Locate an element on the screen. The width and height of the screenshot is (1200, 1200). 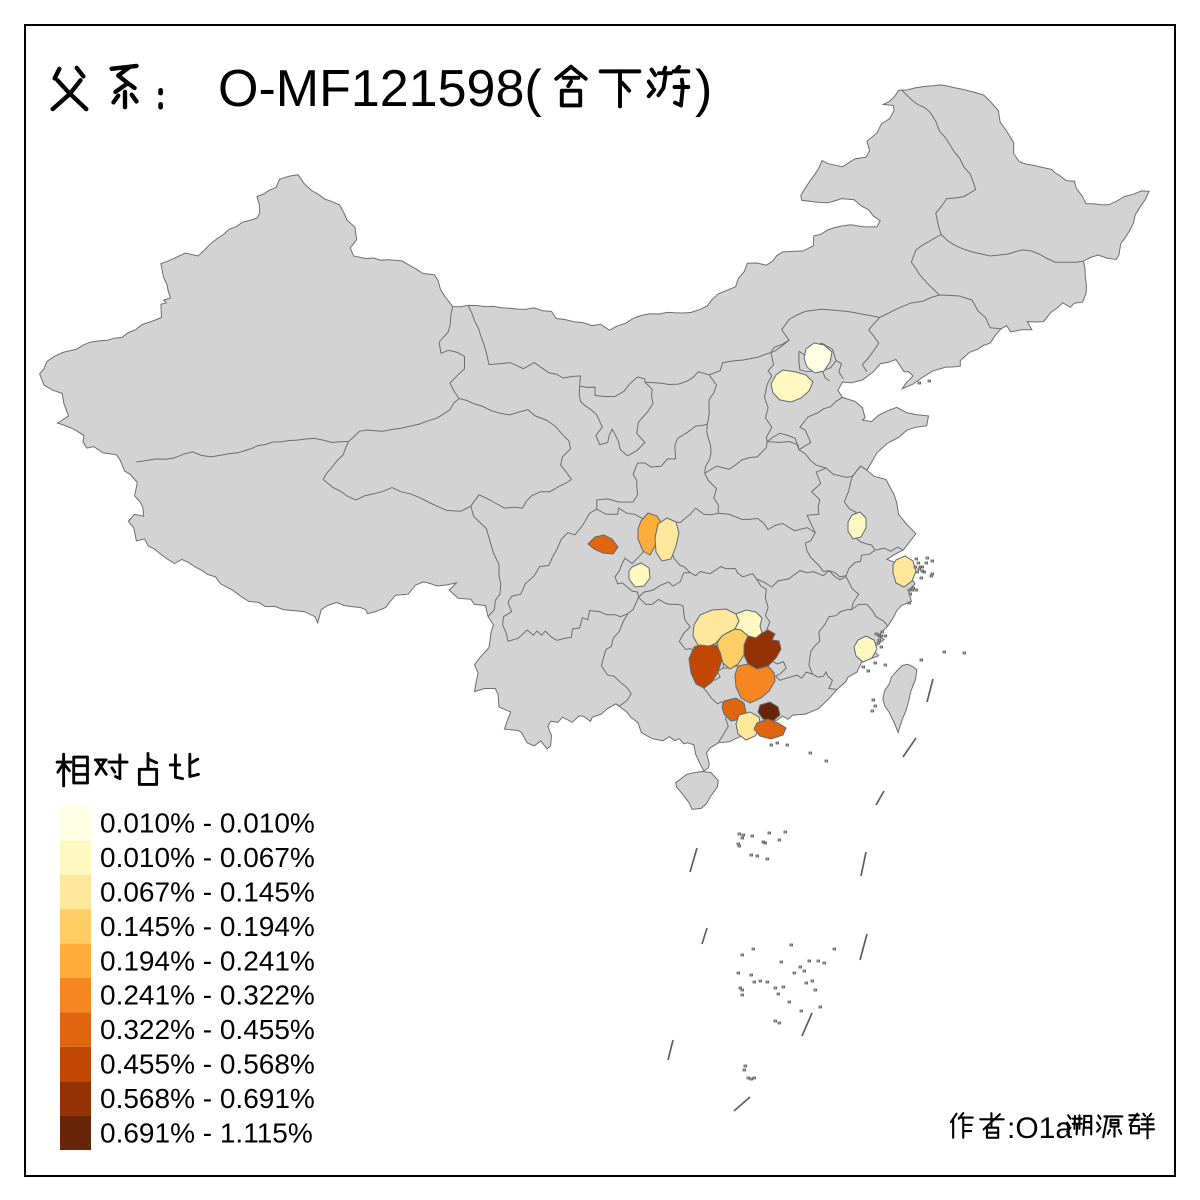
svg-text: 0.241% - 0.322% is located at coordinates (207, 995).